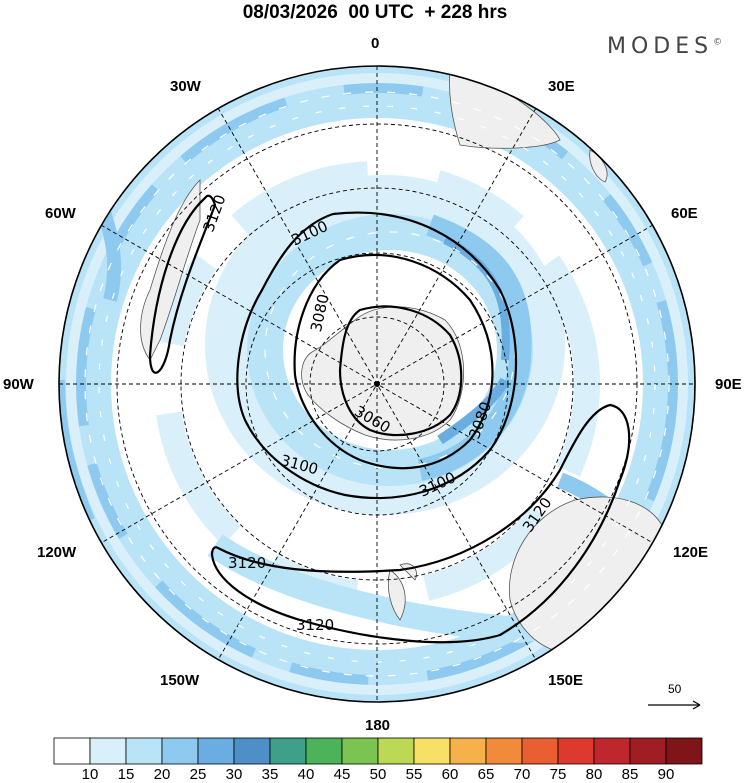 The height and width of the screenshot is (783, 750). Describe the element at coordinates (375, 43) in the screenshot. I see `lon-label-0: 0` at that location.